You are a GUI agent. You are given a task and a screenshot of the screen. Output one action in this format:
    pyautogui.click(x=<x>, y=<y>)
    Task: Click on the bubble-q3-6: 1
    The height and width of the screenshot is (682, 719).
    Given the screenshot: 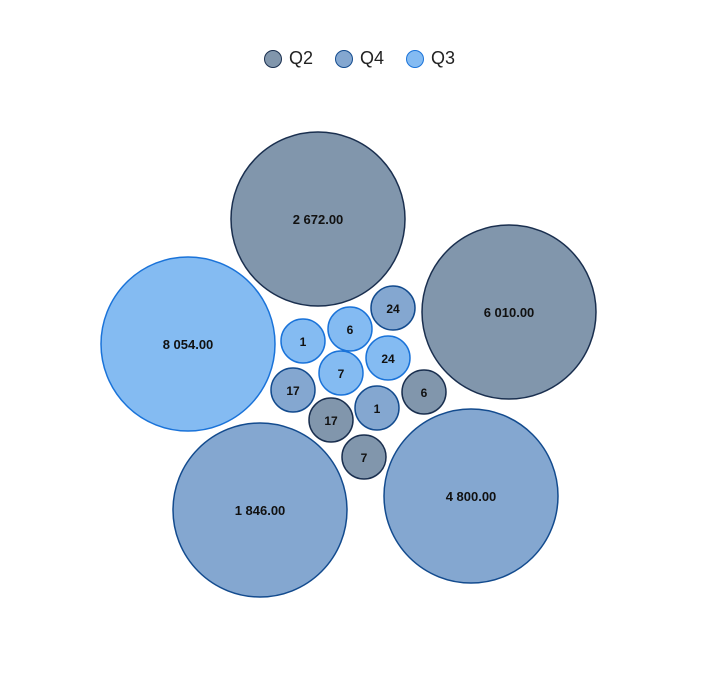 What is the action you would take?
    pyautogui.click(x=303, y=341)
    